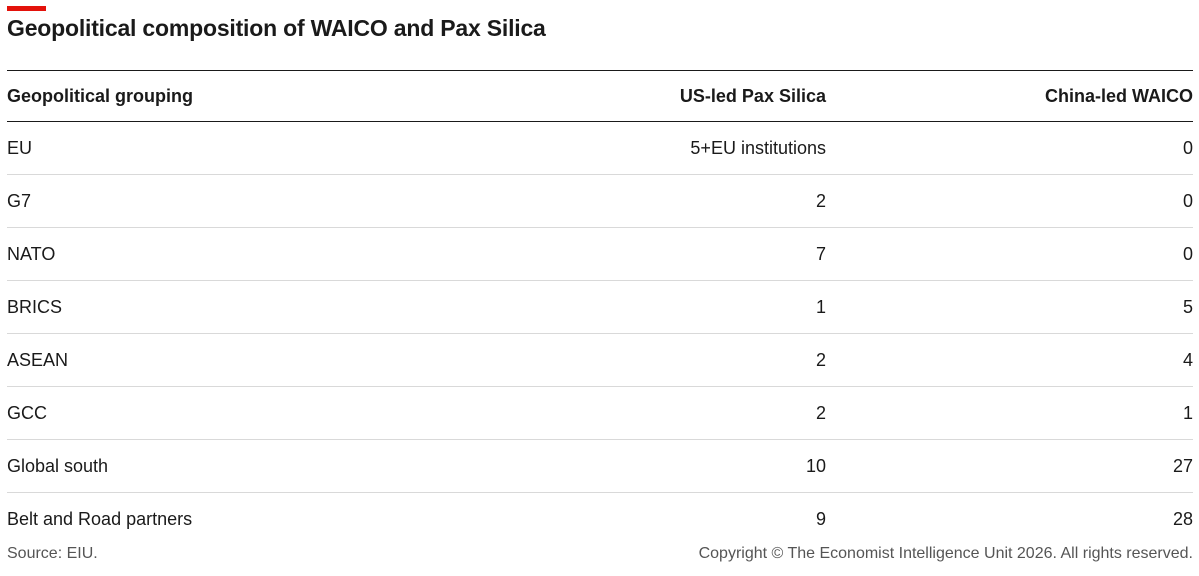 The width and height of the screenshot is (1199, 576). What do you see at coordinates (38, 359) in the screenshot?
I see `grouping-cell: ASEAN` at bounding box center [38, 359].